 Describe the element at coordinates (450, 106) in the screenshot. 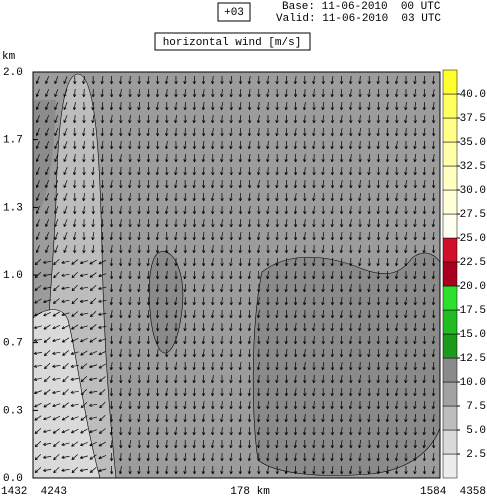

I see `colorbar-segment` at that location.